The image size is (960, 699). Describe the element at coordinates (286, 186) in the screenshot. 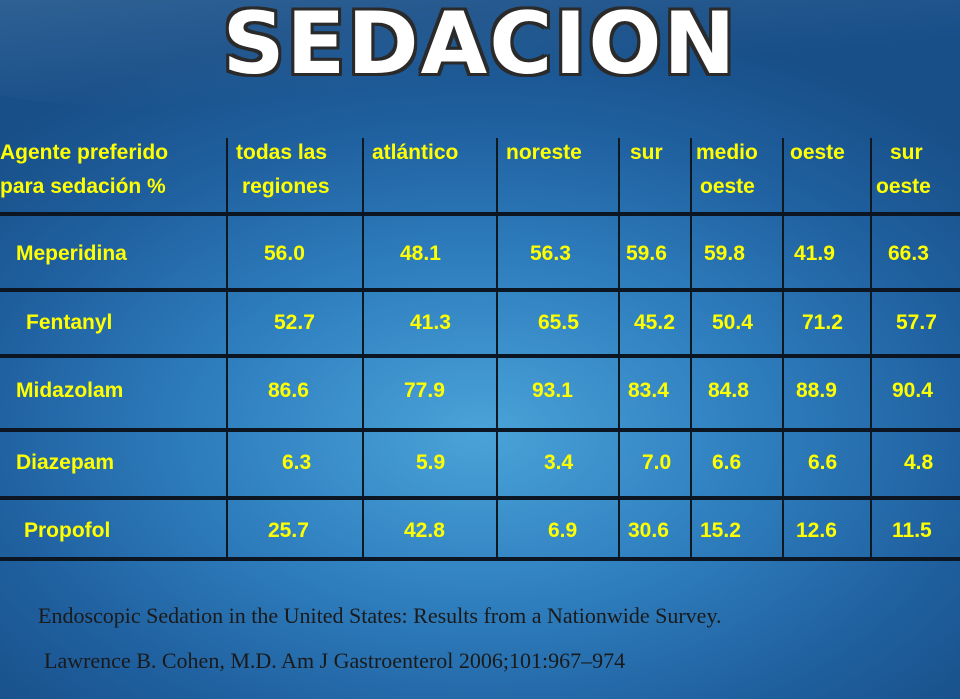

I see `header-line: regiones` at that location.